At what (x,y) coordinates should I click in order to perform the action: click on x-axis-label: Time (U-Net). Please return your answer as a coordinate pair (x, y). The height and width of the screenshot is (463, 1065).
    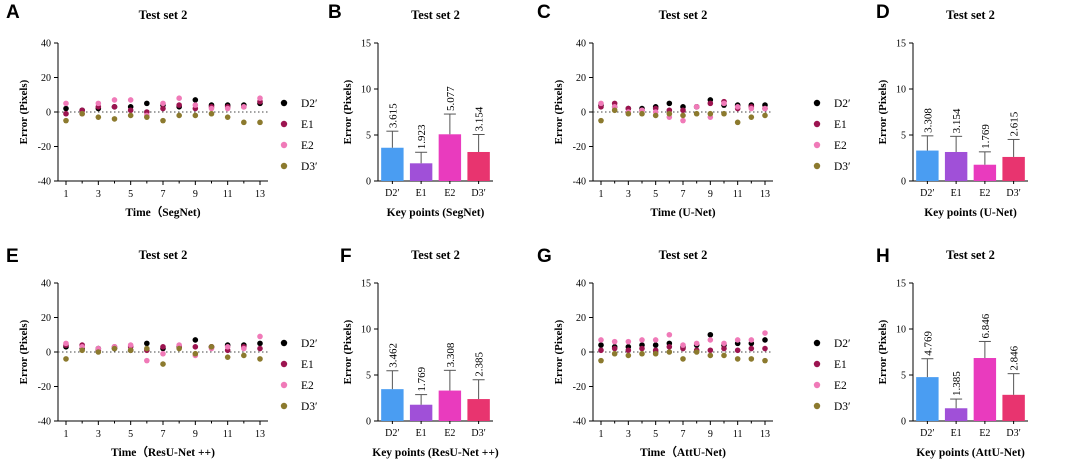
    Looking at the image, I should click on (682, 213).